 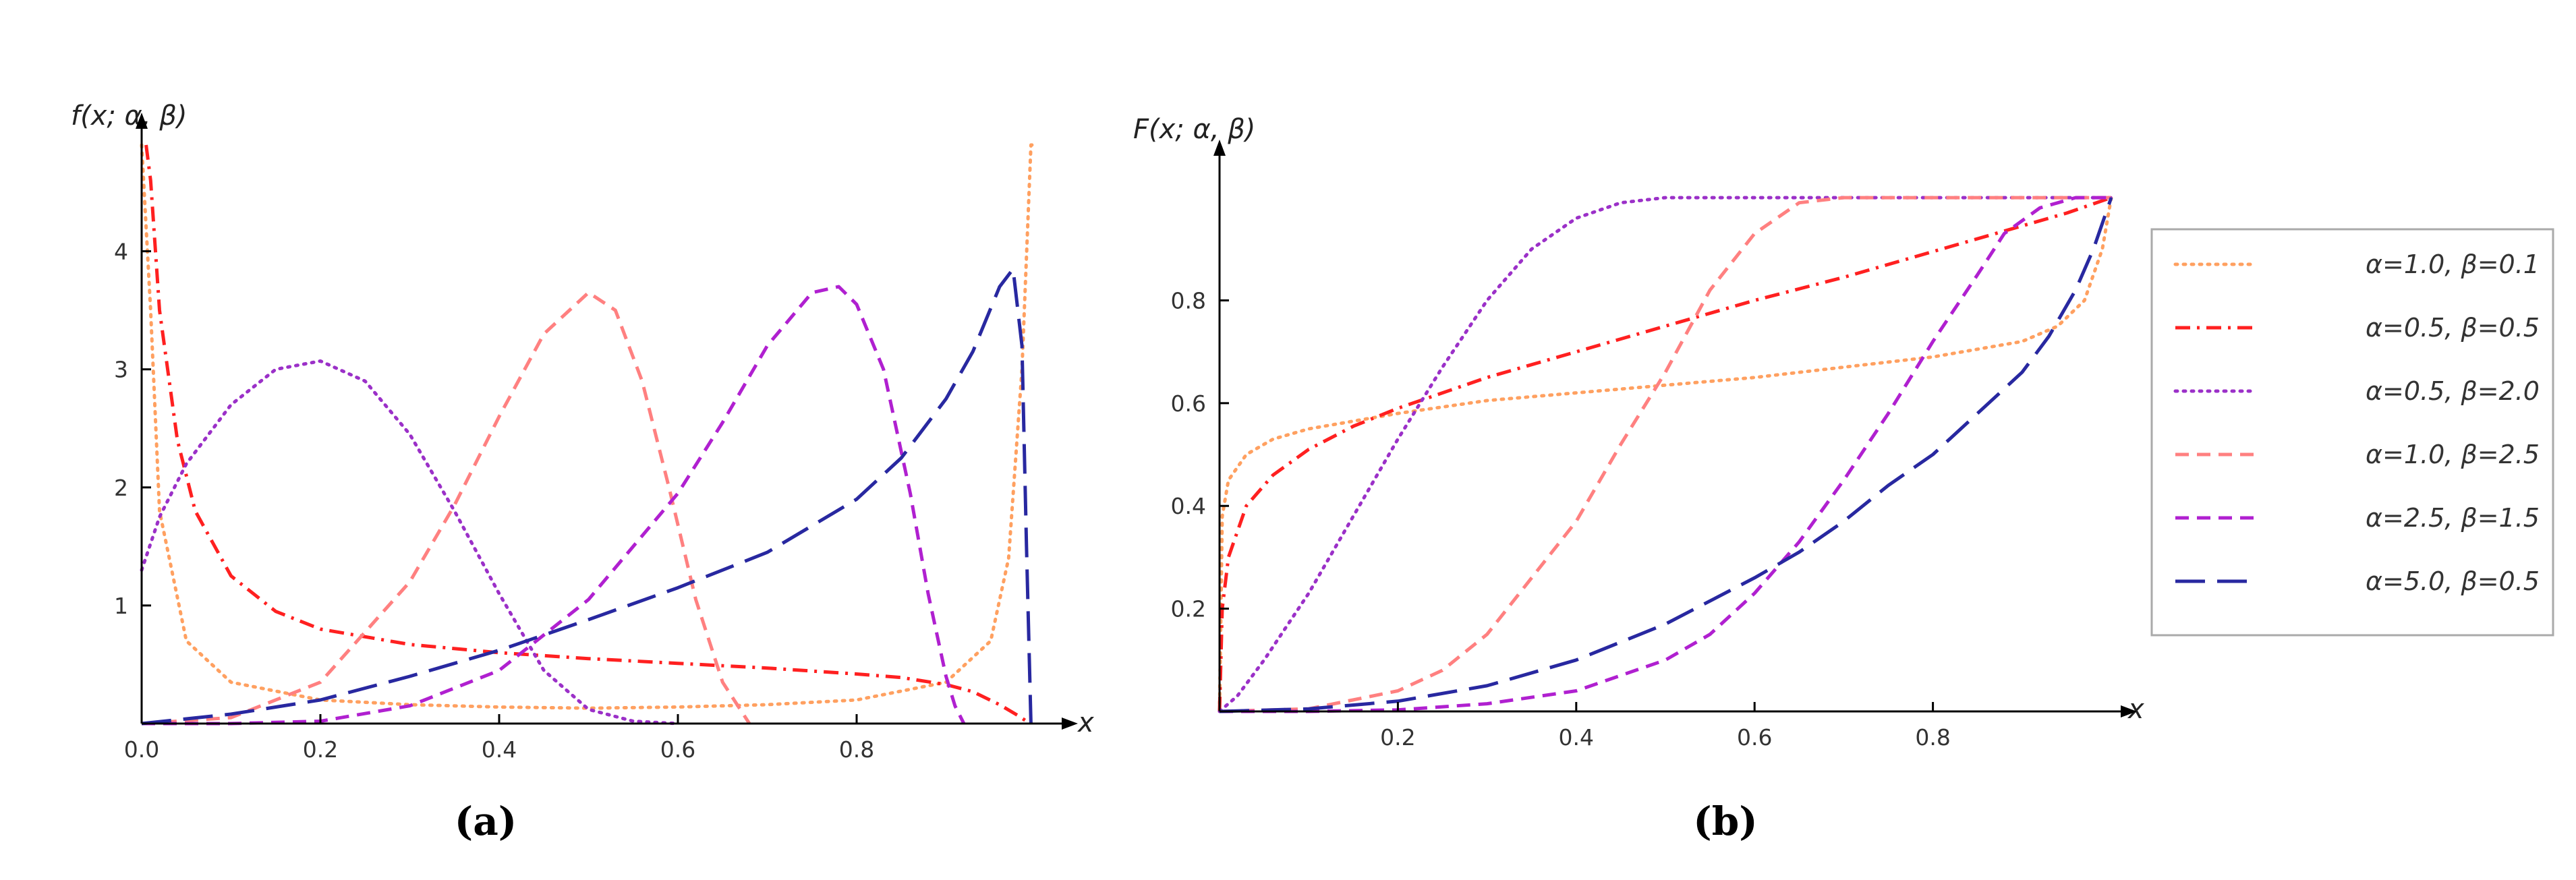 What do you see at coordinates (320, 749) in the screenshot?
I see `panel-a-xtick-label: 0.2` at bounding box center [320, 749].